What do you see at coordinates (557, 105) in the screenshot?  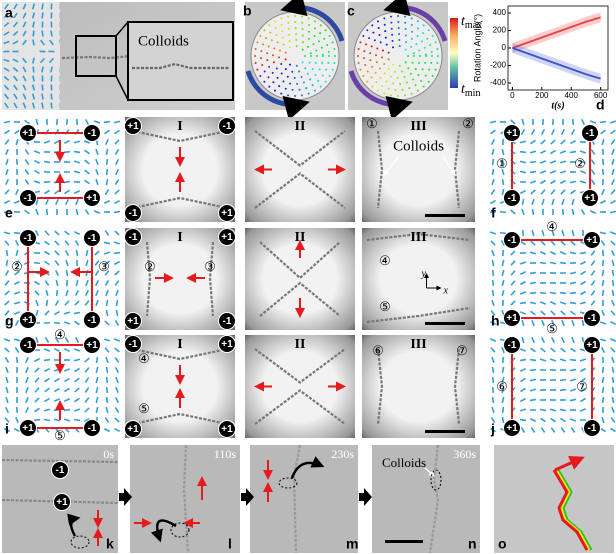 I see `x-axis-label: t(s)` at bounding box center [557, 105].